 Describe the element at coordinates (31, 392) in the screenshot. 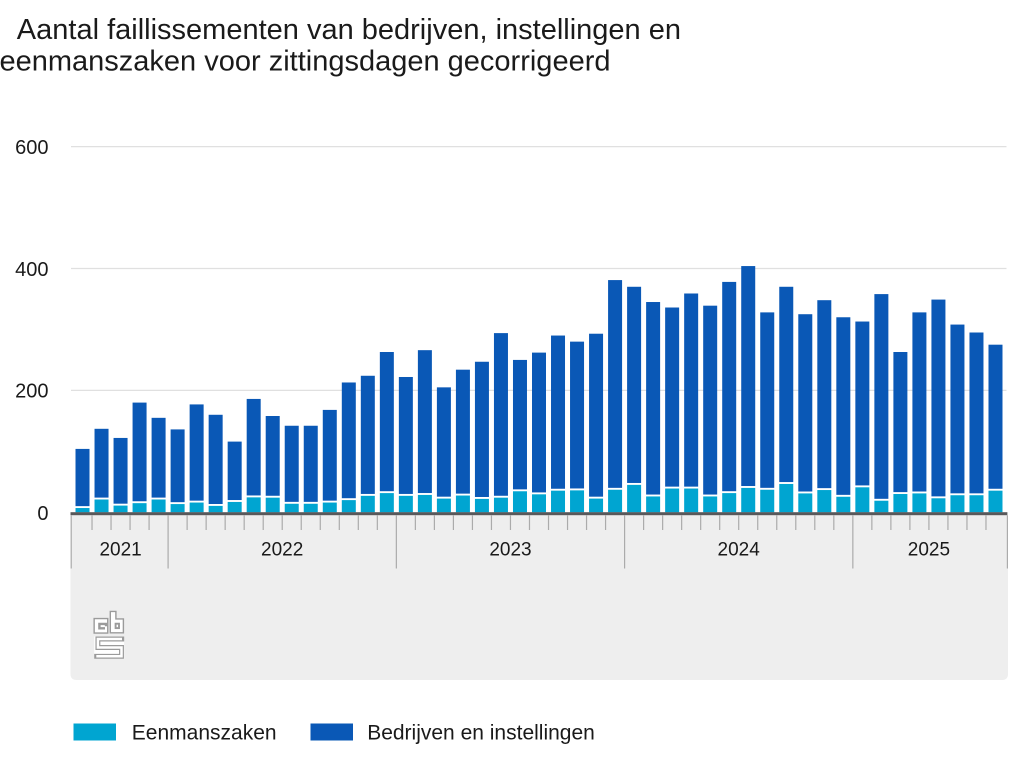

I see `svg-text: 200` at that location.